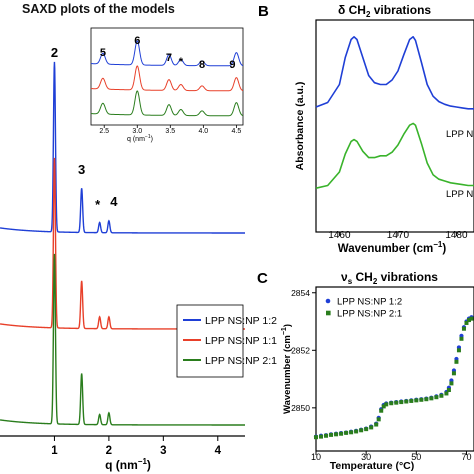 Image resolution: width=474 pixels, height=474 pixels. I want to click on panel-a-legend-entries: LPP NS:NP 1:2 LPP NS:NP 1:1 LPP NS:NP 2:1, so click(230, 341).